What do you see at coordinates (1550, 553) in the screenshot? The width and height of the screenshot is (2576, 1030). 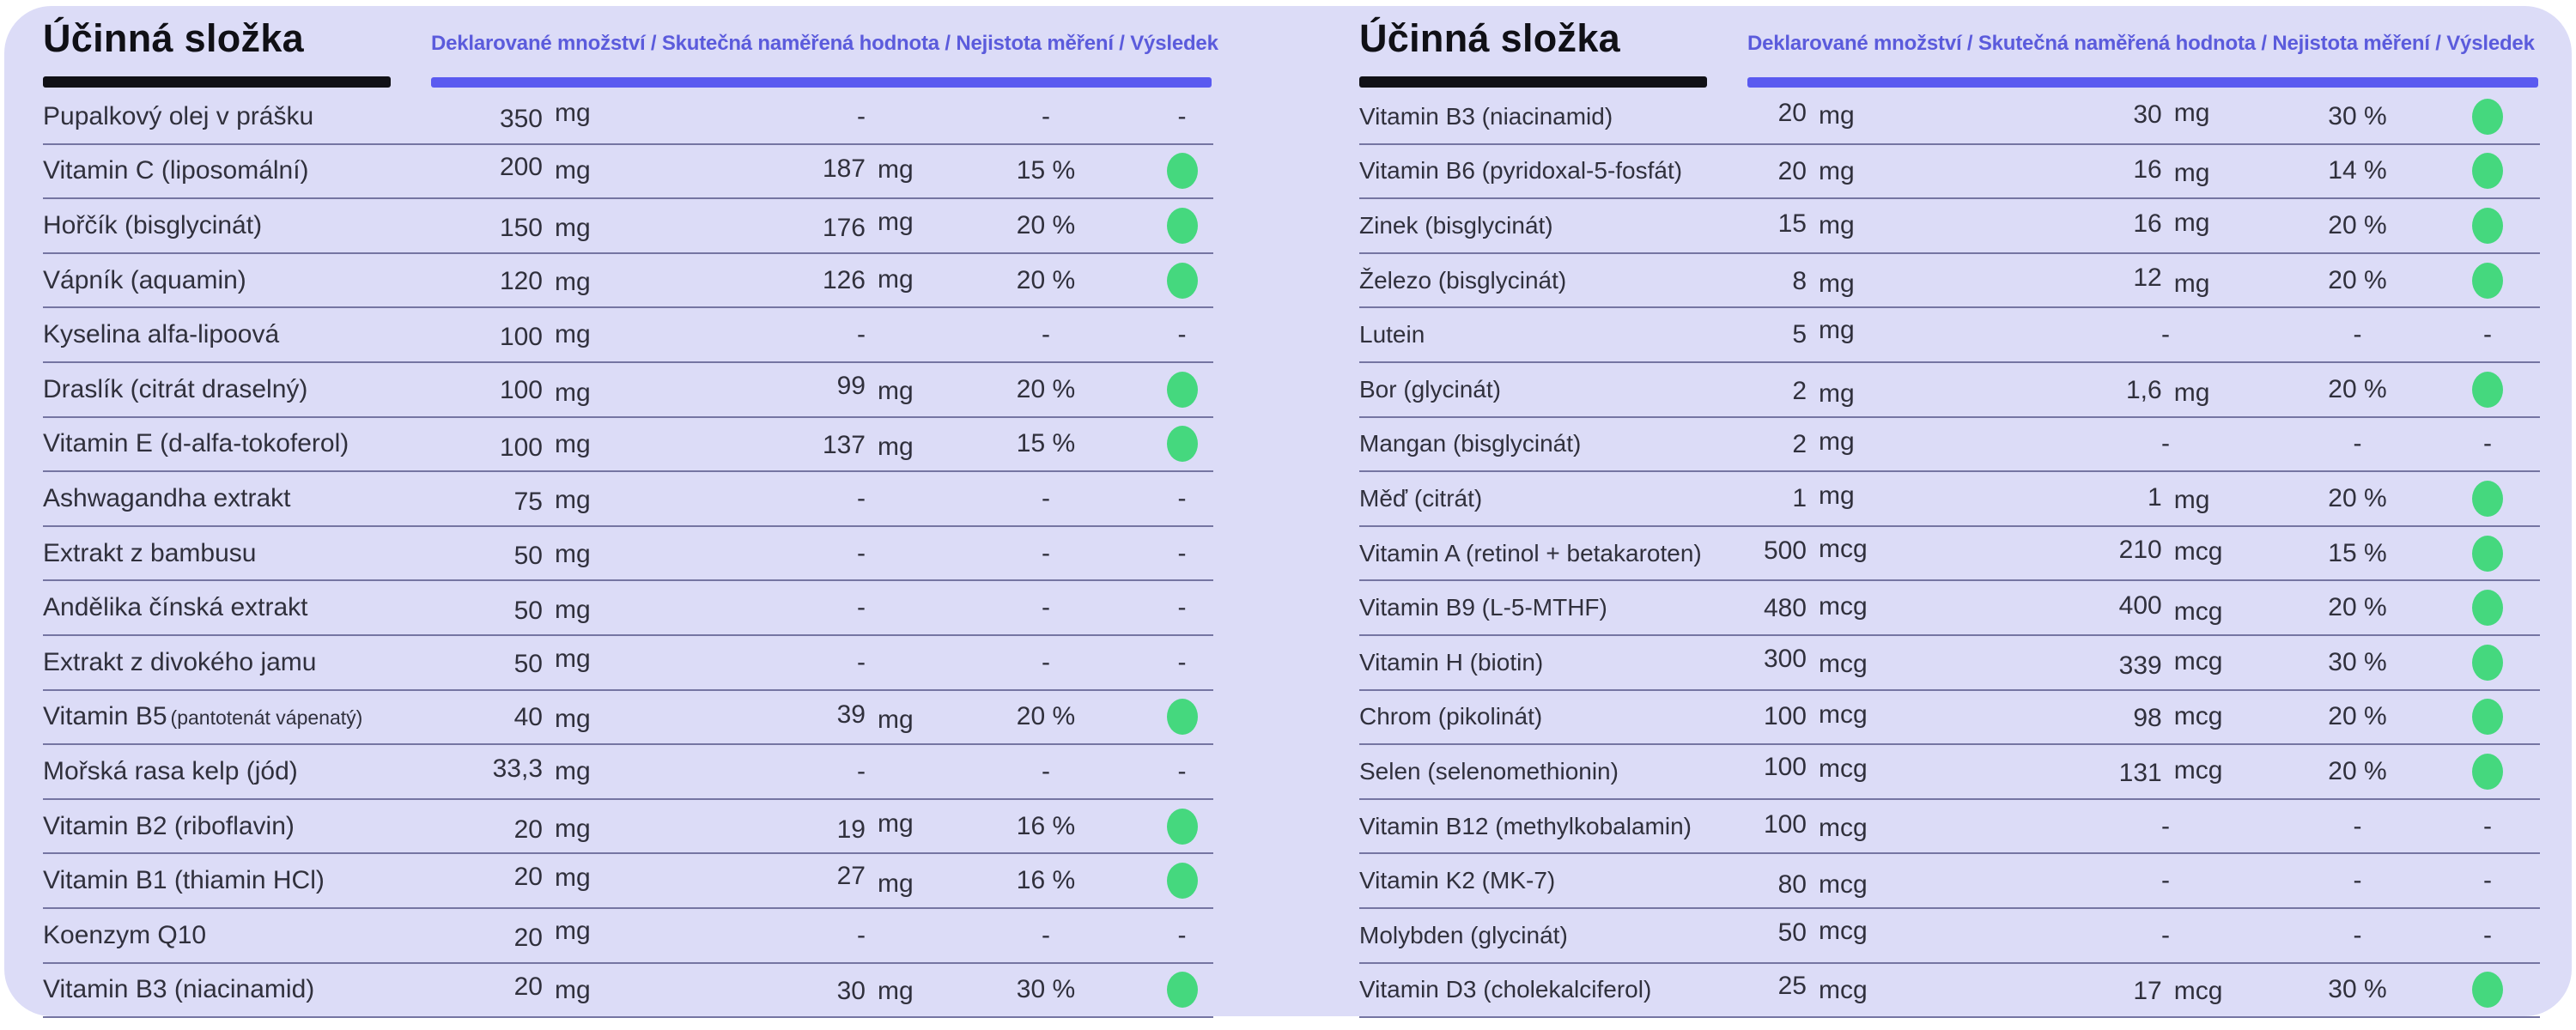 I see `ingredient-label: Vitamin A (retinol + betakaroten)` at bounding box center [1550, 553].